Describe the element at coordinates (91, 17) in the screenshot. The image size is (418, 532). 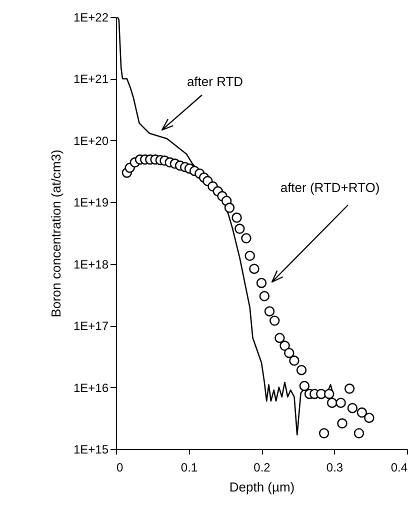
I see `y-tick-label: 1E+22` at that location.